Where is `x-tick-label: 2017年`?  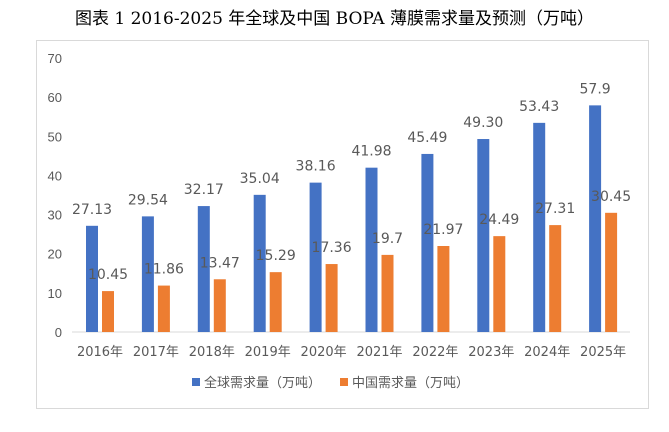
x-tick-label: 2017年 is located at coordinates (156, 352).